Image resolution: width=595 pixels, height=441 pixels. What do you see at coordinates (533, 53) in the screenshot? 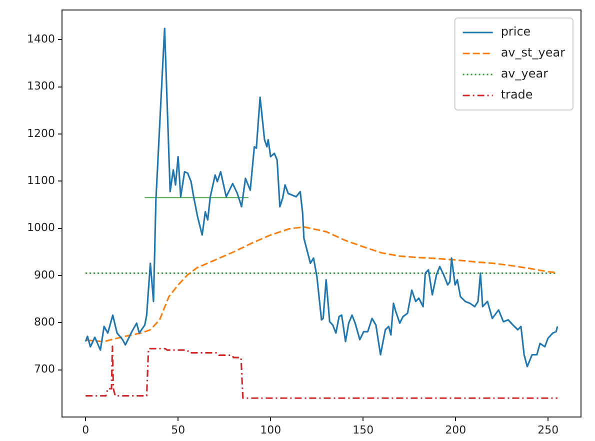
I see `legend-label: av_st_year` at bounding box center [533, 53].